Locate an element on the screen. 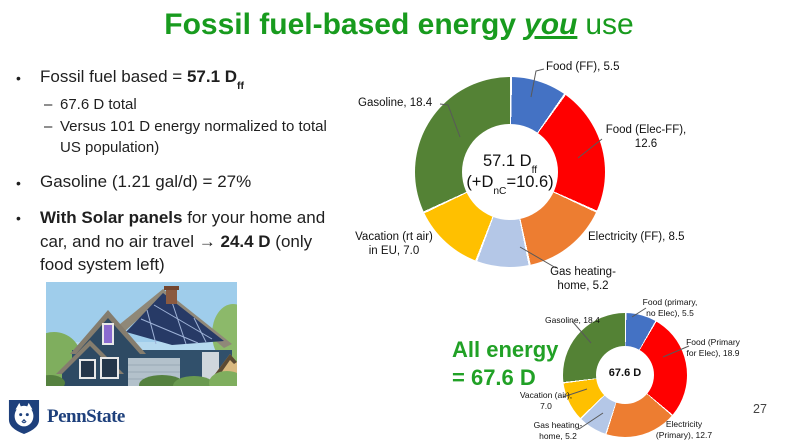 The height and width of the screenshot is (441, 798). center-text: (+D is located at coordinates (480, 181).